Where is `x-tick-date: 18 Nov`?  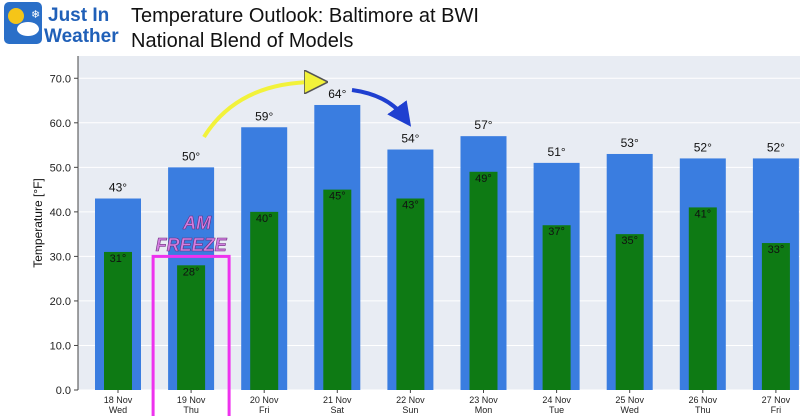 x-tick-date: 18 Nov is located at coordinates (118, 400).